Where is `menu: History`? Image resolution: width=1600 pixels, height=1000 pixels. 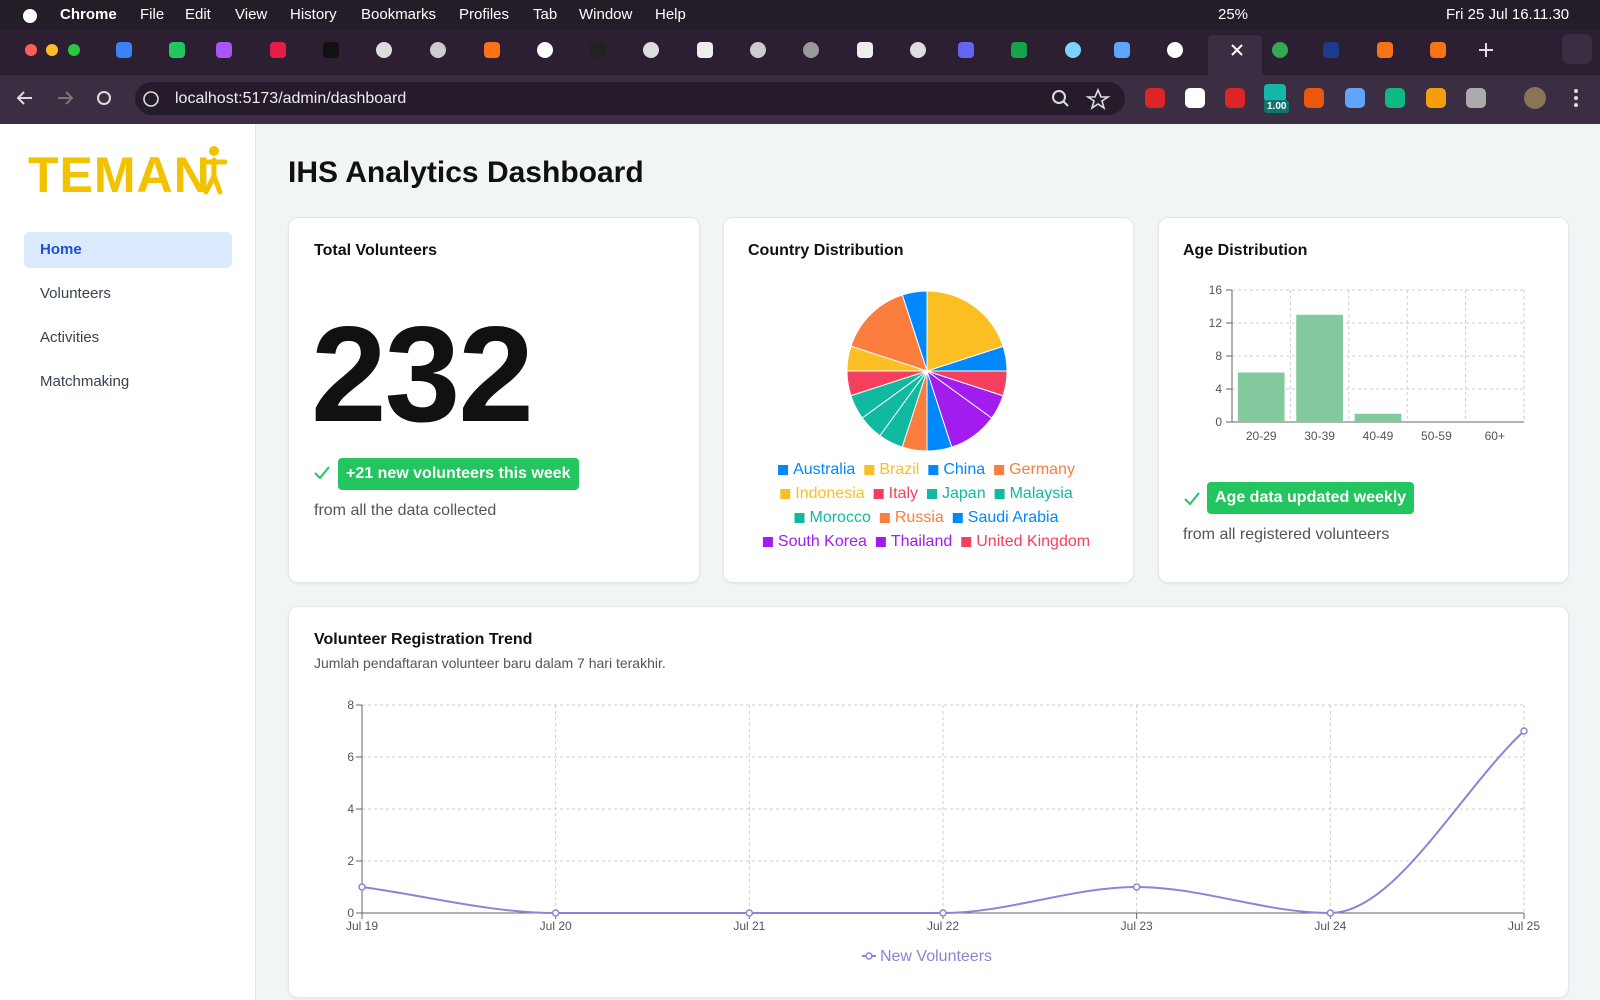 menu: History is located at coordinates (313, 14).